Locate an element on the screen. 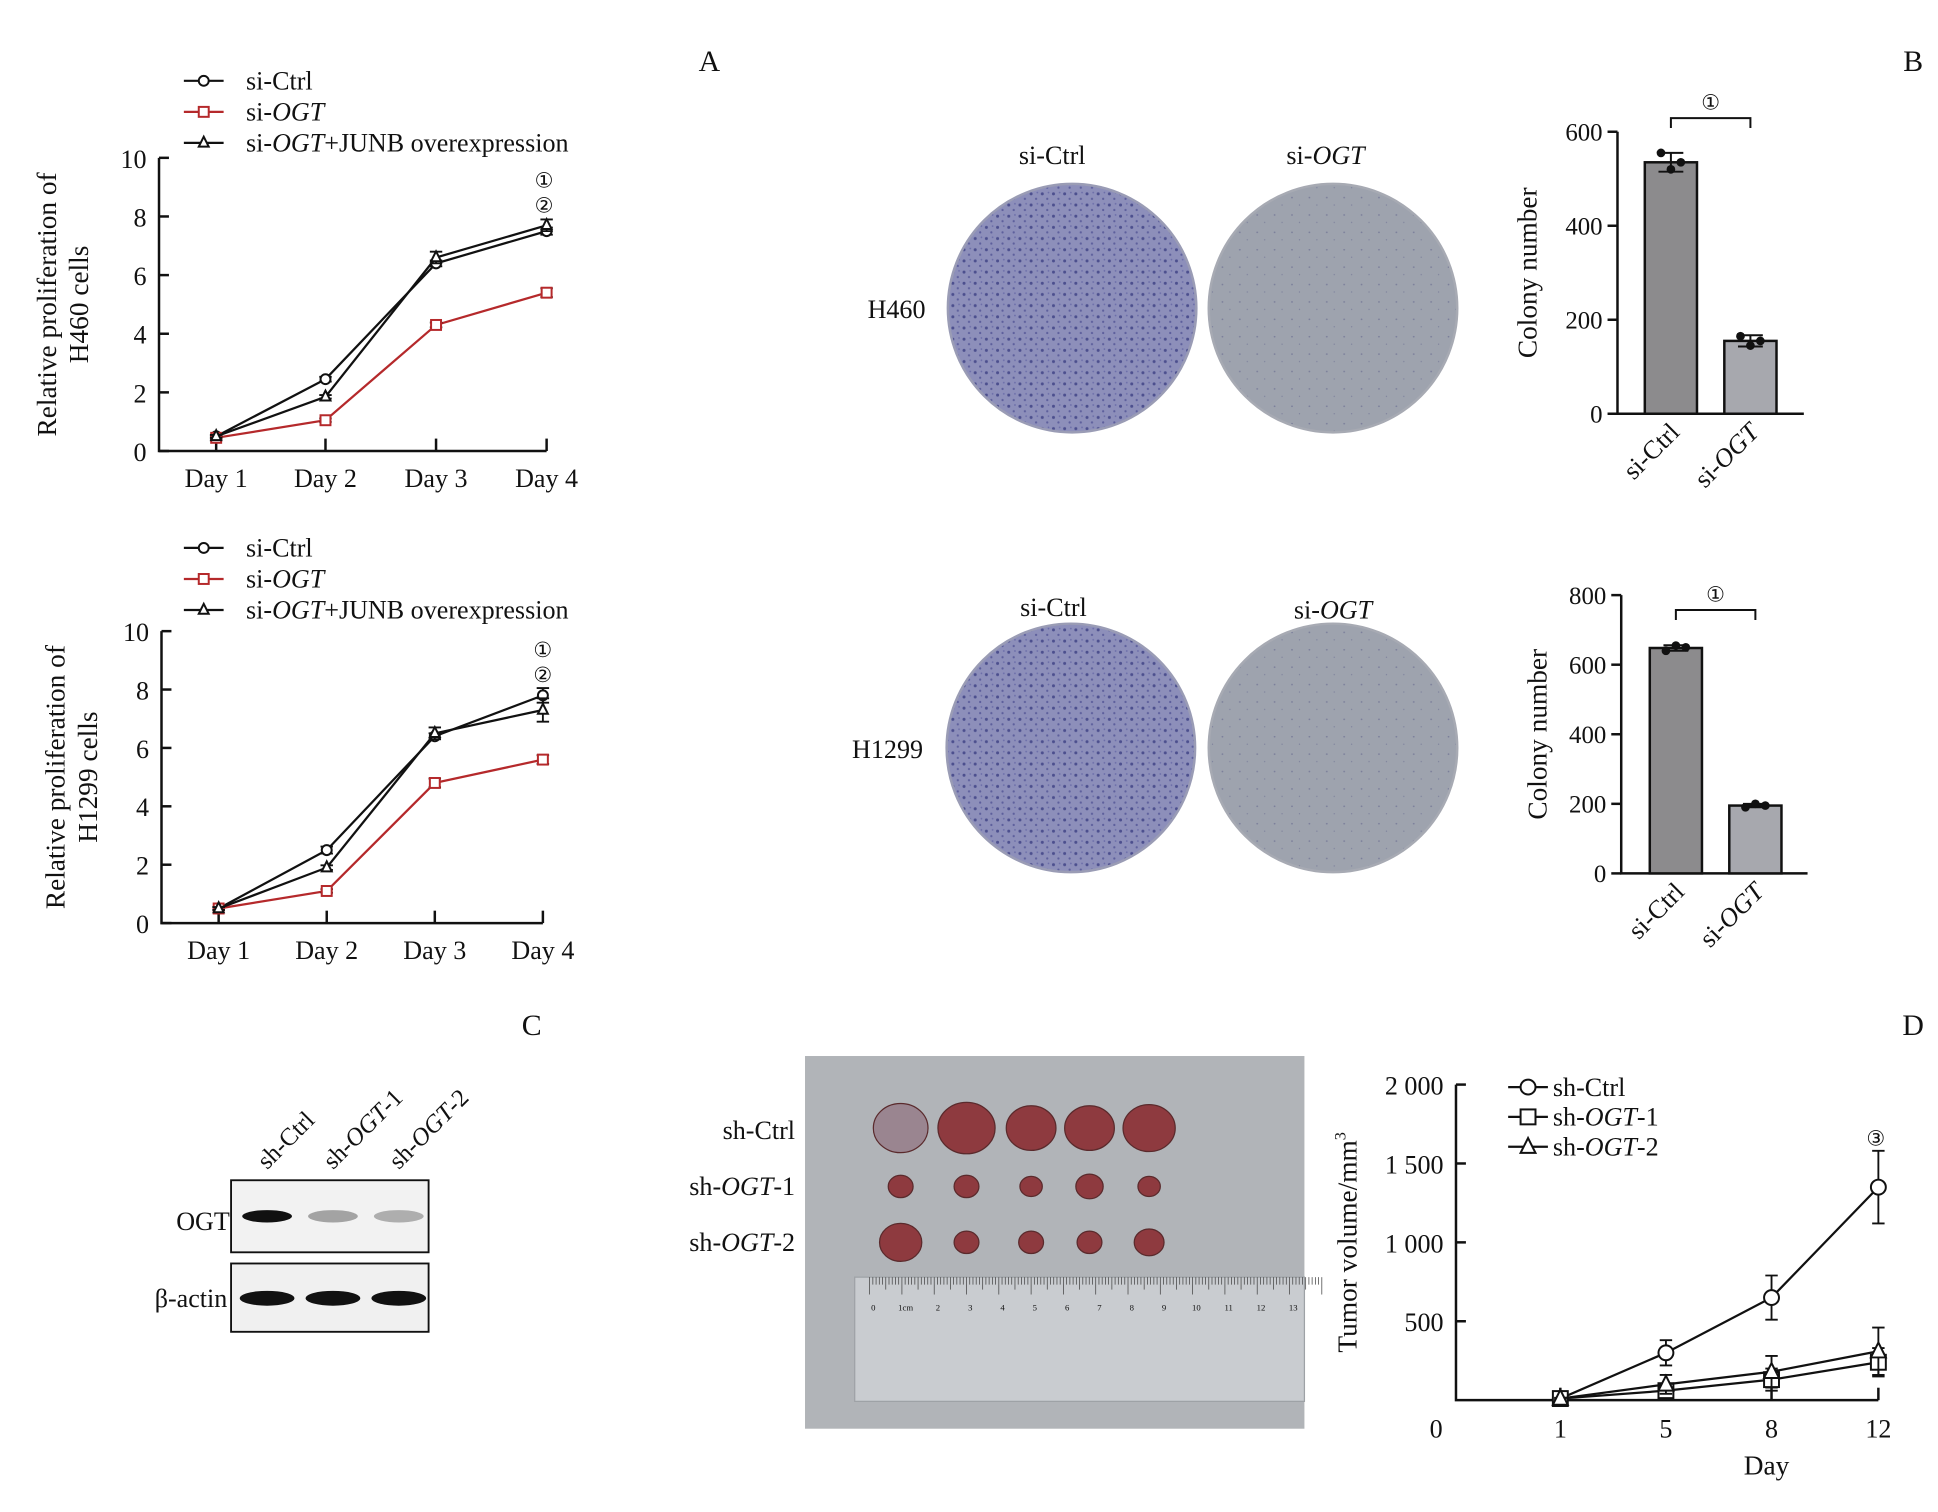 The height and width of the screenshot is (1512, 1938). x-axis-label: Day is located at coordinates (1767, 1466).